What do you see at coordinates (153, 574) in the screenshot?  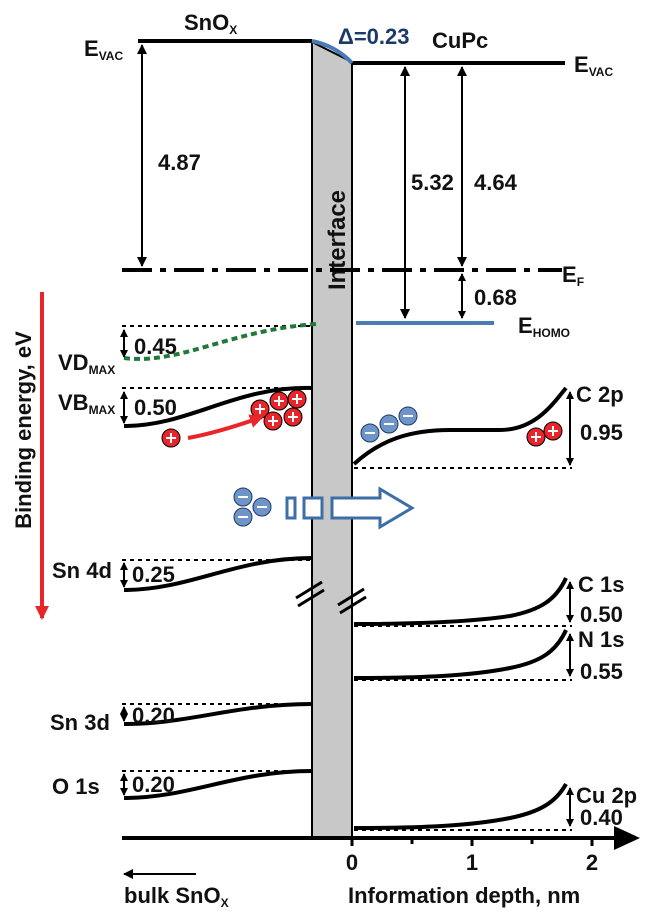 I see `sn4d-shift-value: 0.25` at bounding box center [153, 574].